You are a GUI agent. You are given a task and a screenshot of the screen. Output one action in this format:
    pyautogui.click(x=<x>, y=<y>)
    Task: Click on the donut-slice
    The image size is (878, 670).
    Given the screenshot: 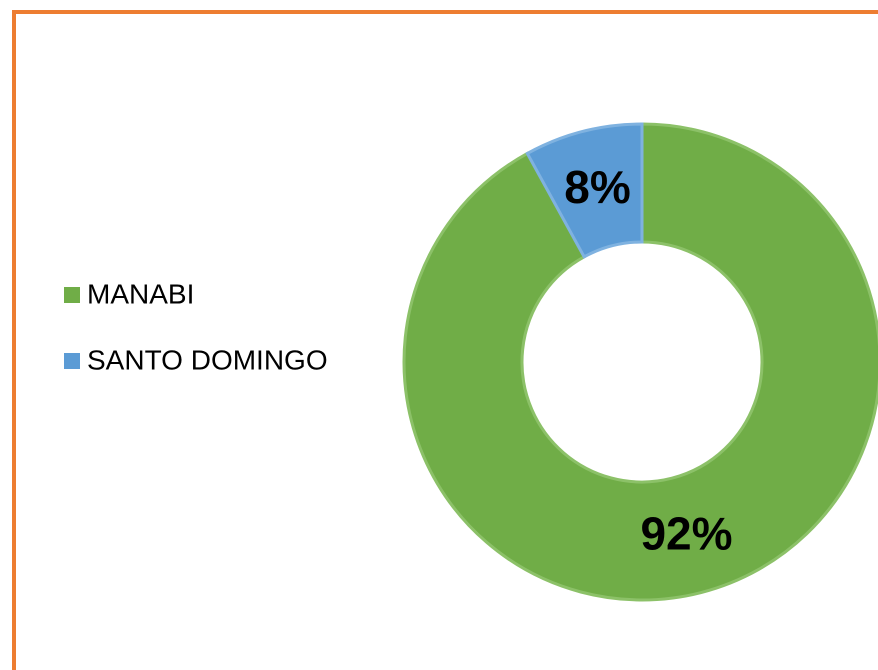 What is the action you would take?
    pyautogui.click(x=584, y=190)
    